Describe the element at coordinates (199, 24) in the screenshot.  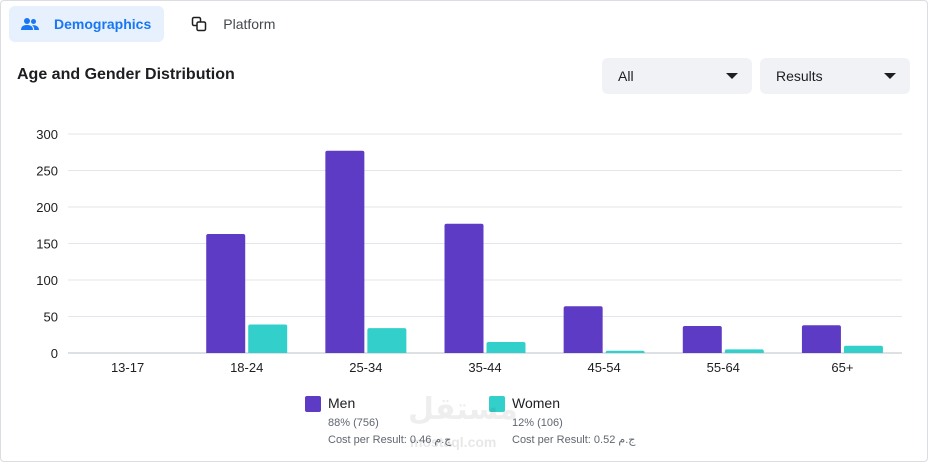
I see `copy-icon` at that location.